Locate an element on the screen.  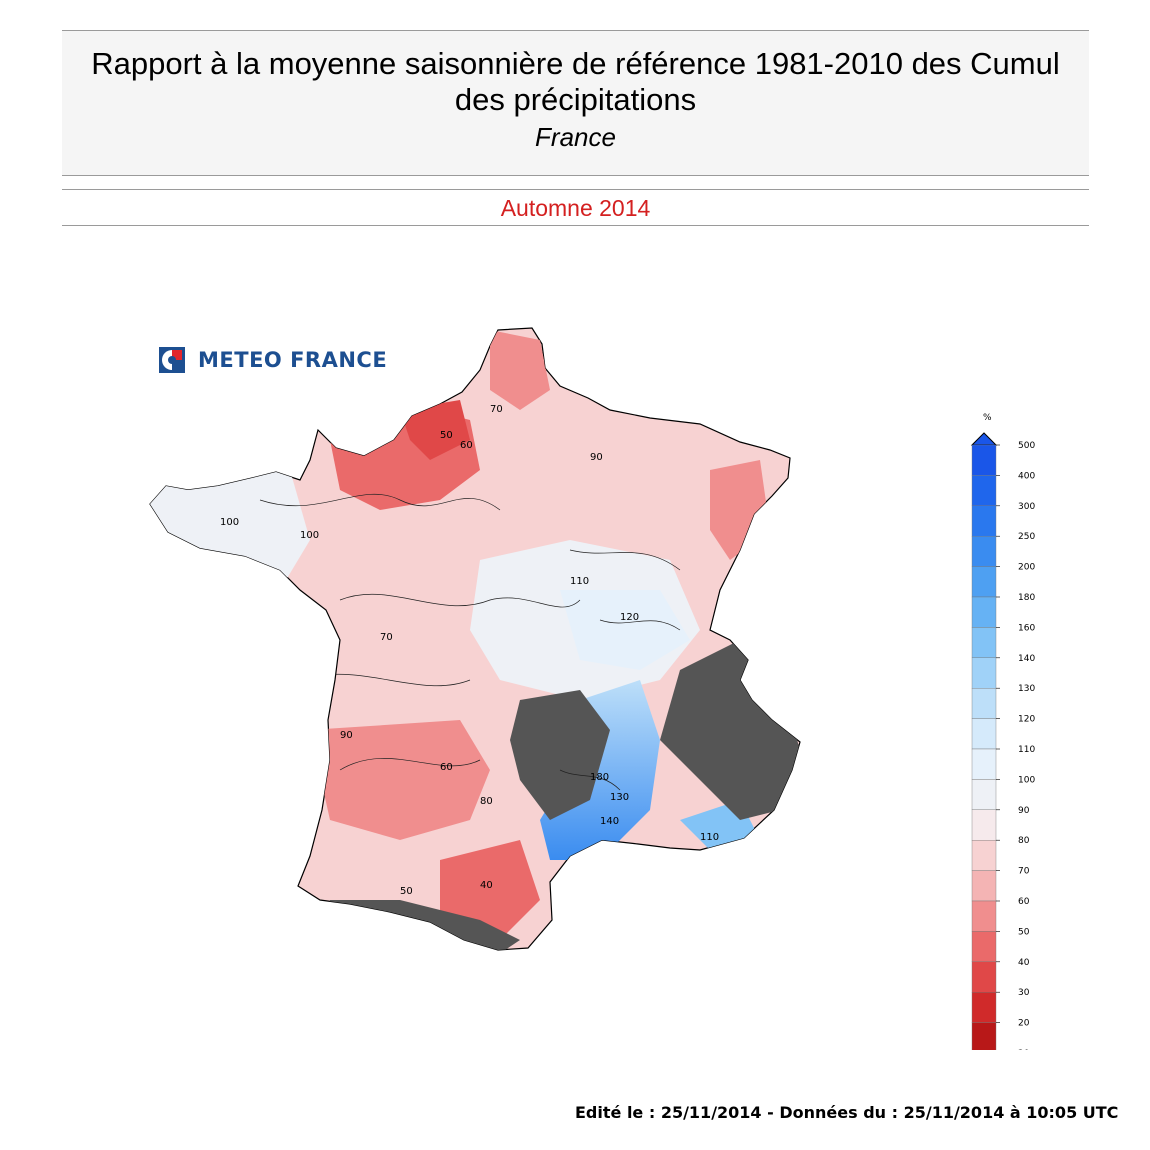
divider-top is located at coordinates (575, 189).